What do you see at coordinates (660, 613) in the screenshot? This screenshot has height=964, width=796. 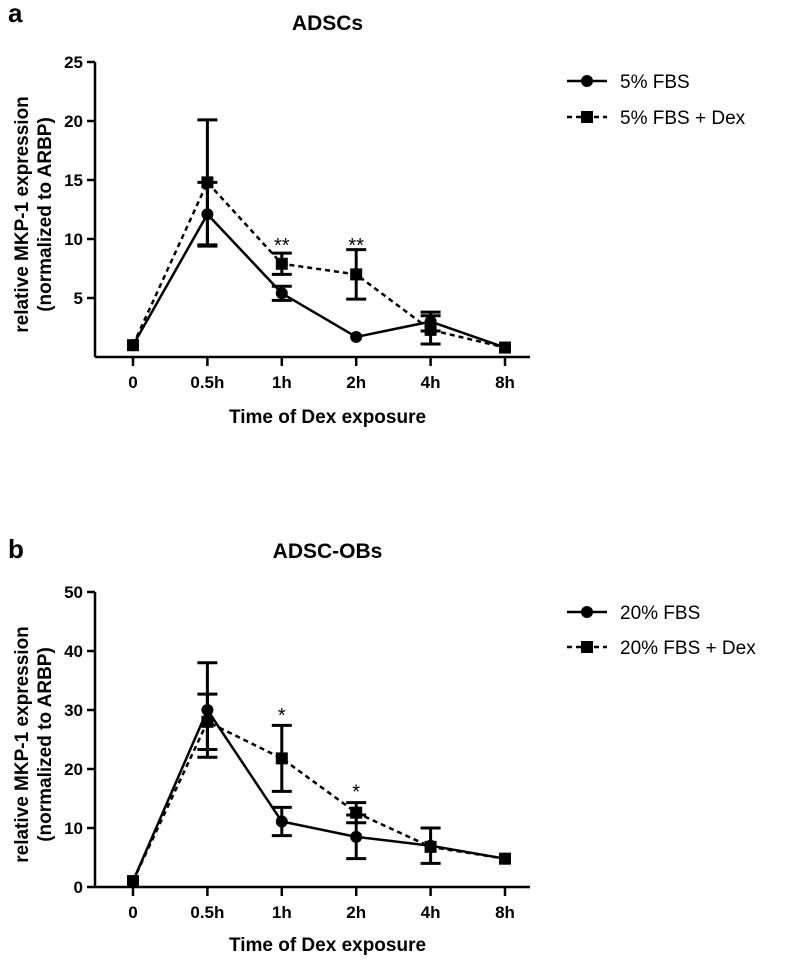 I see `legend-entry-label: 20% FBS` at bounding box center [660, 613].